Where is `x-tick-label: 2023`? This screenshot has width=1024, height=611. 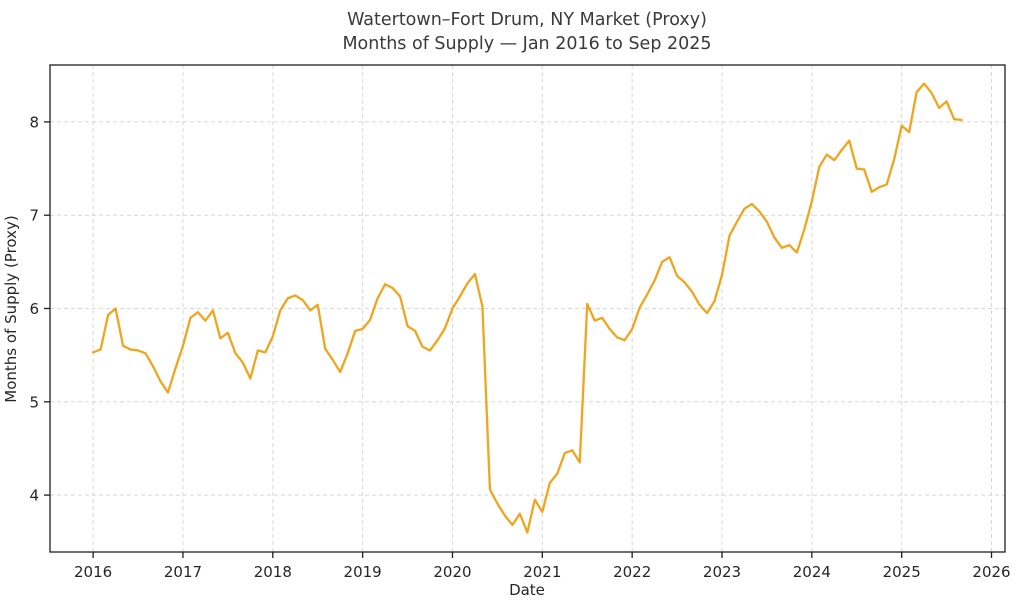
x-tick-label: 2023 is located at coordinates (722, 572).